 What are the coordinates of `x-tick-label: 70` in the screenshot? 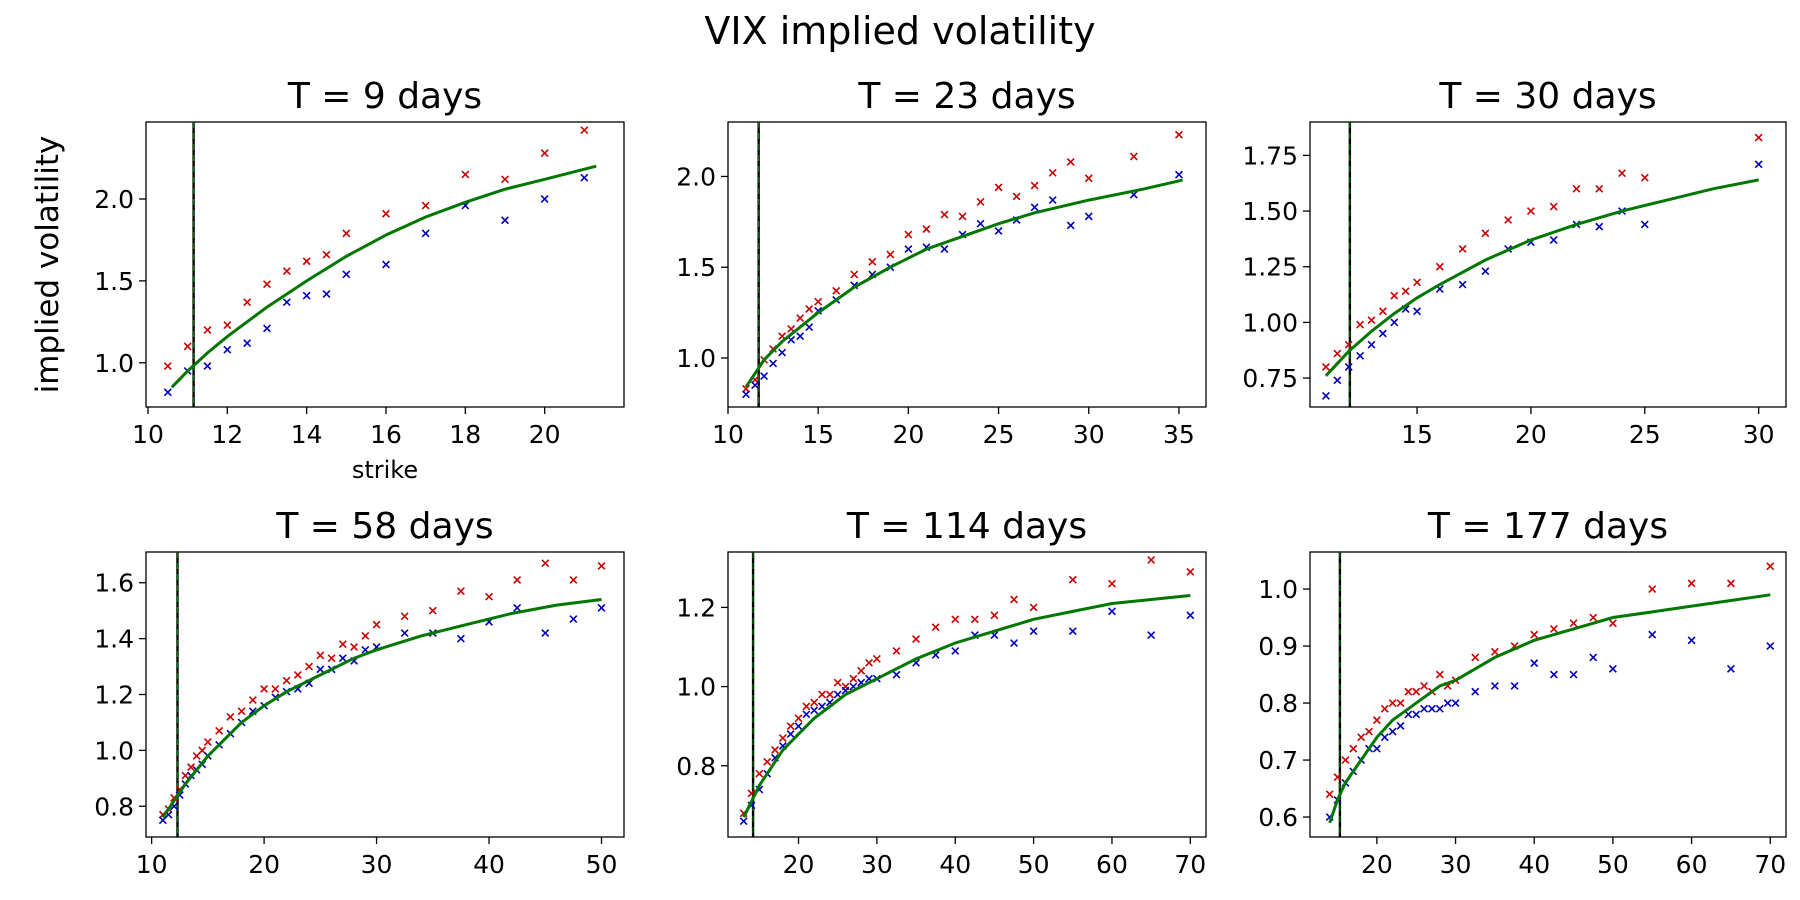 It's located at (1770, 864).